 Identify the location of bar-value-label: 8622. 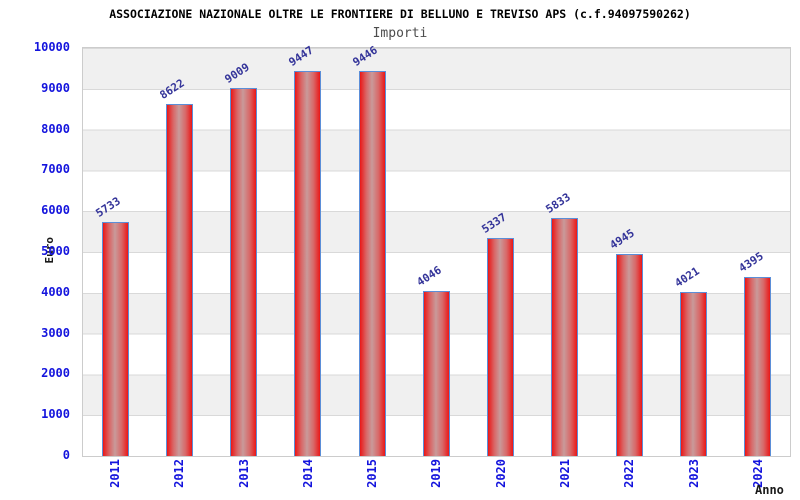
(172, 89).